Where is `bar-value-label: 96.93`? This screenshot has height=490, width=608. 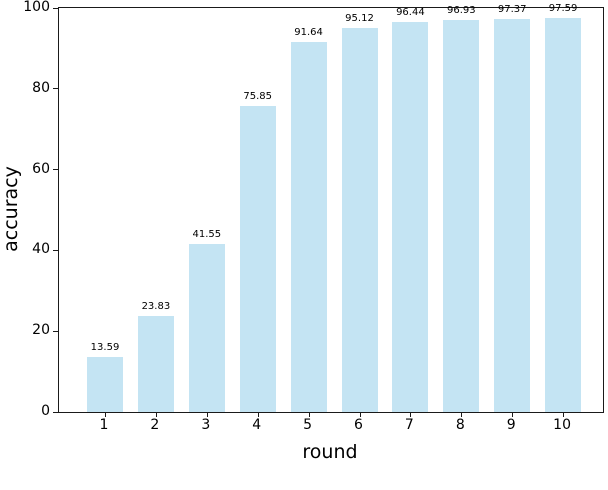
bar-value-label: 96.93 is located at coordinates (461, 11).